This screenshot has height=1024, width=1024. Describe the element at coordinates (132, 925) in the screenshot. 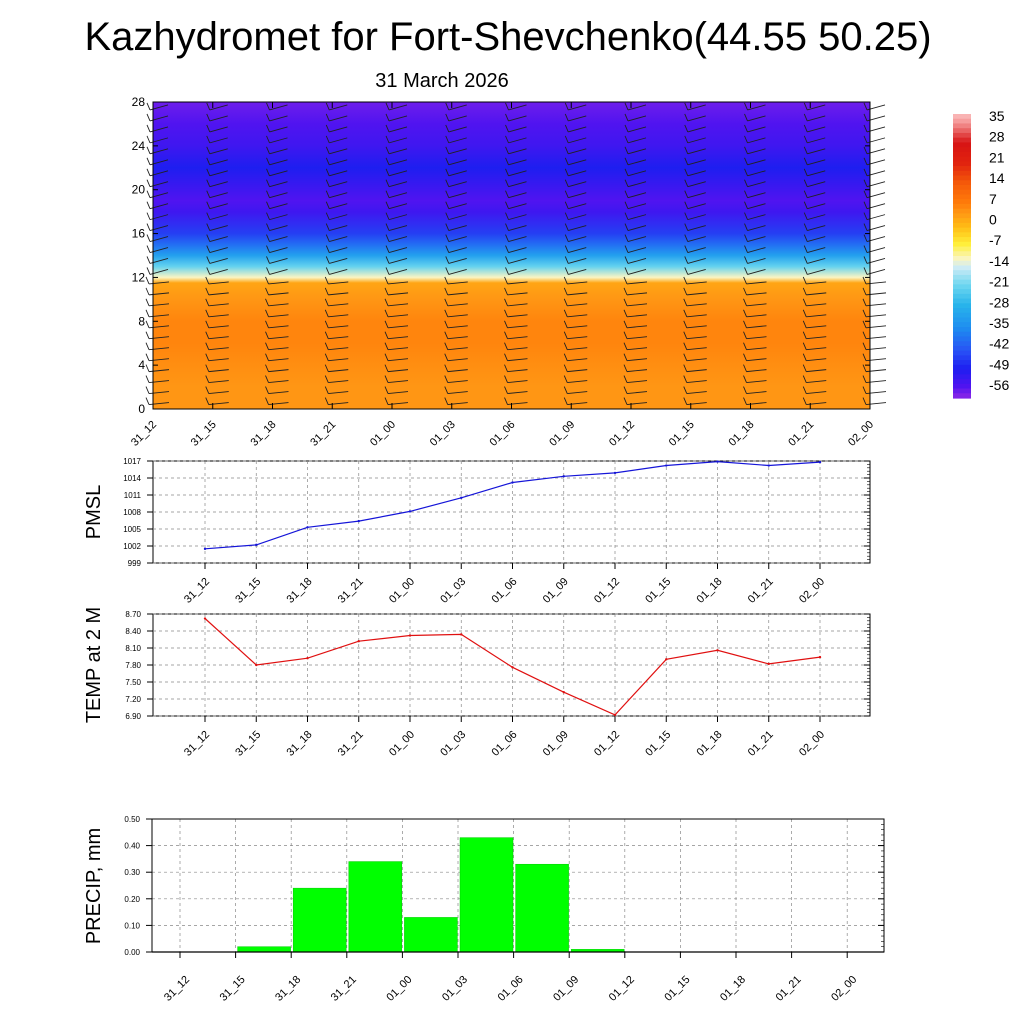

I see `y-tick-label: 0.10` at that location.